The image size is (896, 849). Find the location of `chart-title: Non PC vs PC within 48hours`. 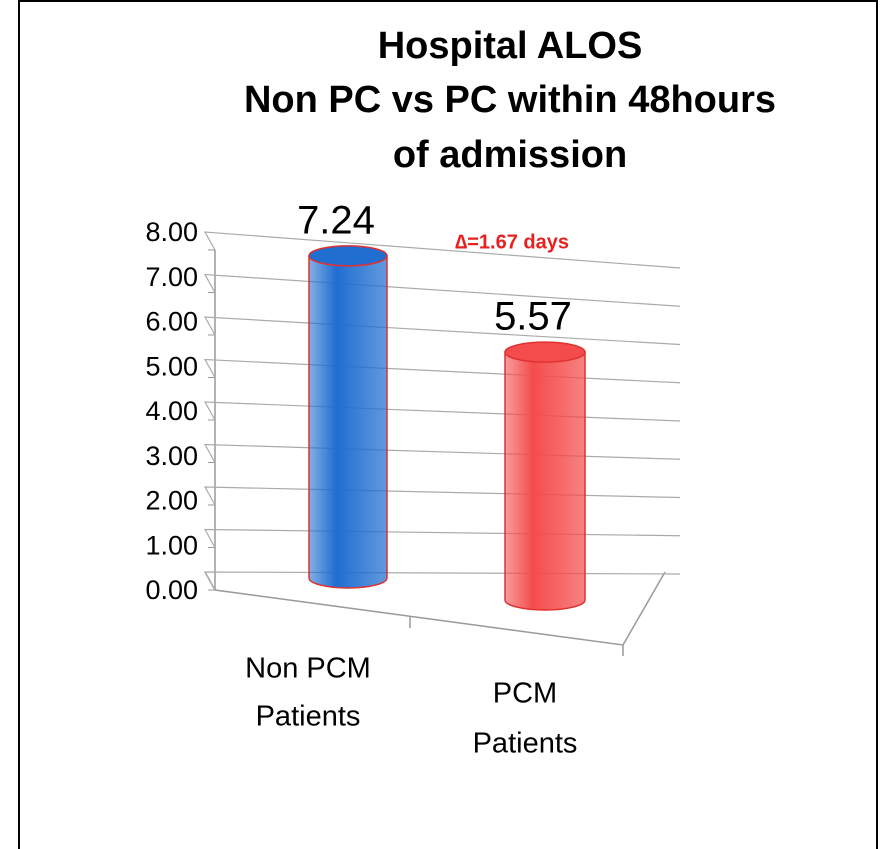

chart-title: Non PC vs PC within 48hours is located at coordinates (510, 100).